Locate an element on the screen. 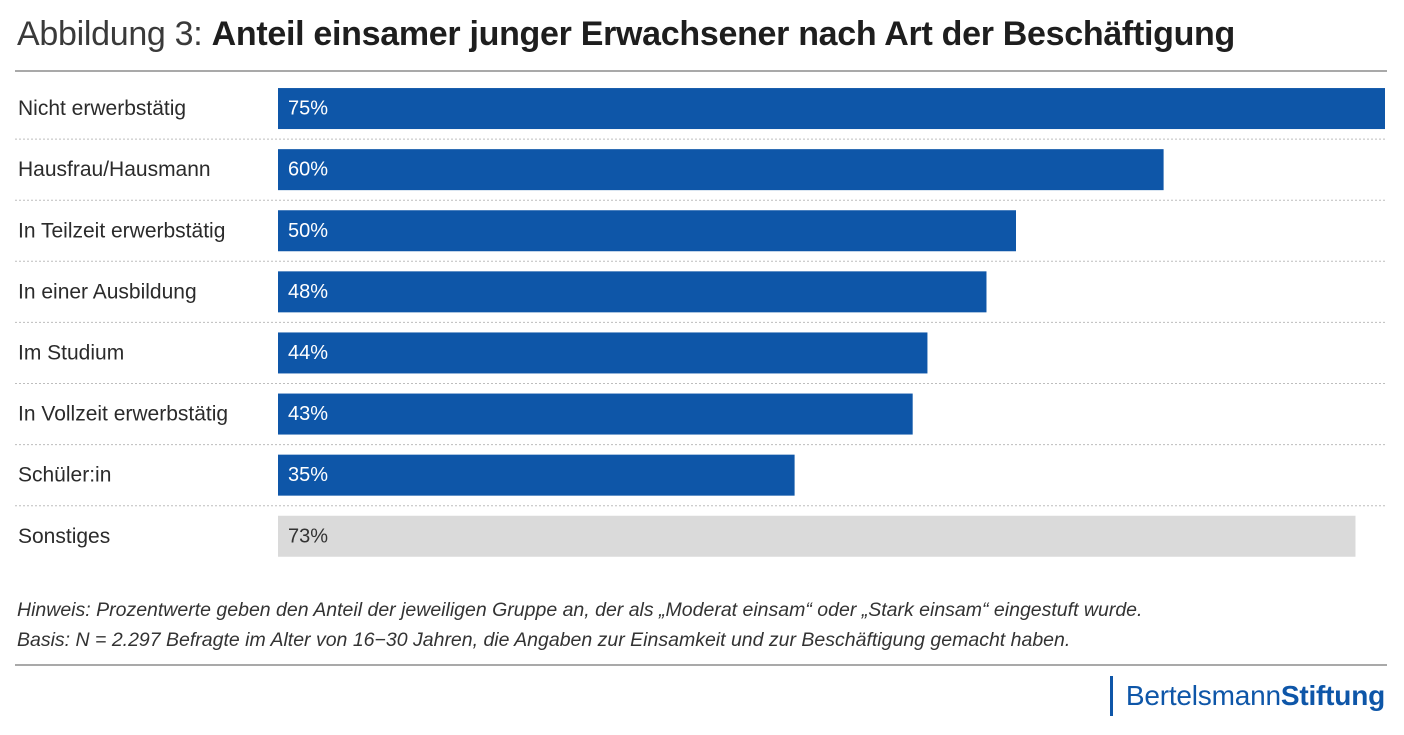  bar-value-label: 50% is located at coordinates (308, 231).